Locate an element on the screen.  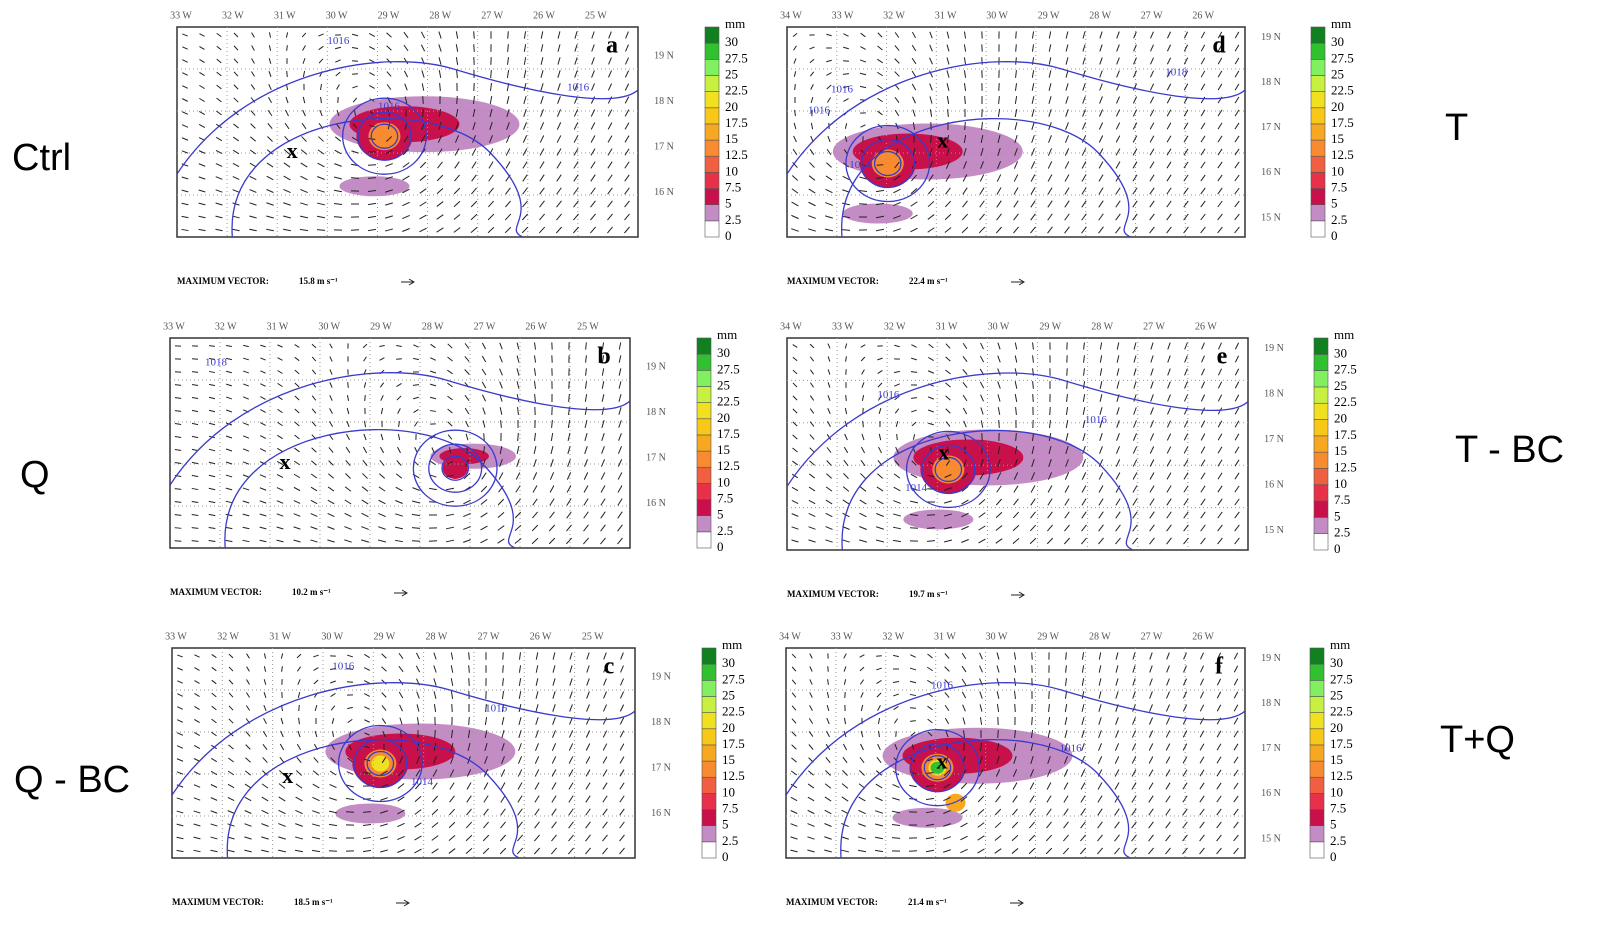
colorbar-label: 12.5 is located at coordinates (1345, 466).